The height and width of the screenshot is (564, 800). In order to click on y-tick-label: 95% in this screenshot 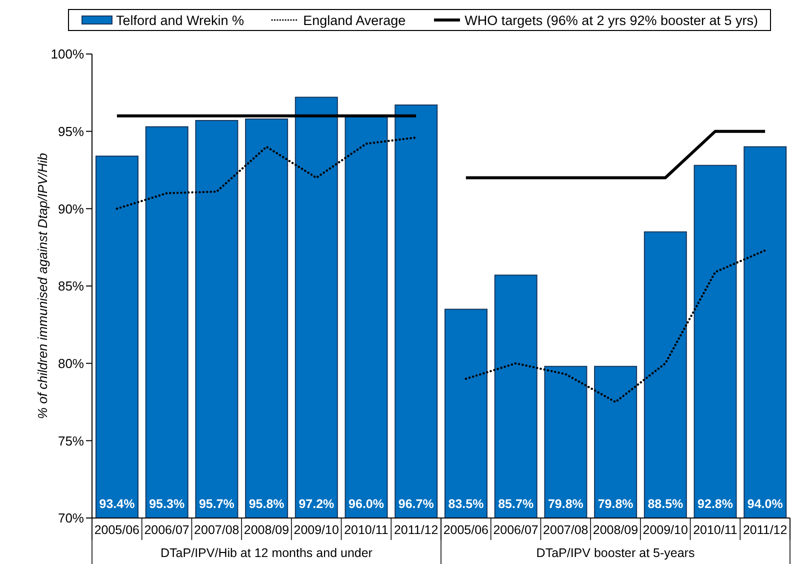, I will do `click(71, 131)`.